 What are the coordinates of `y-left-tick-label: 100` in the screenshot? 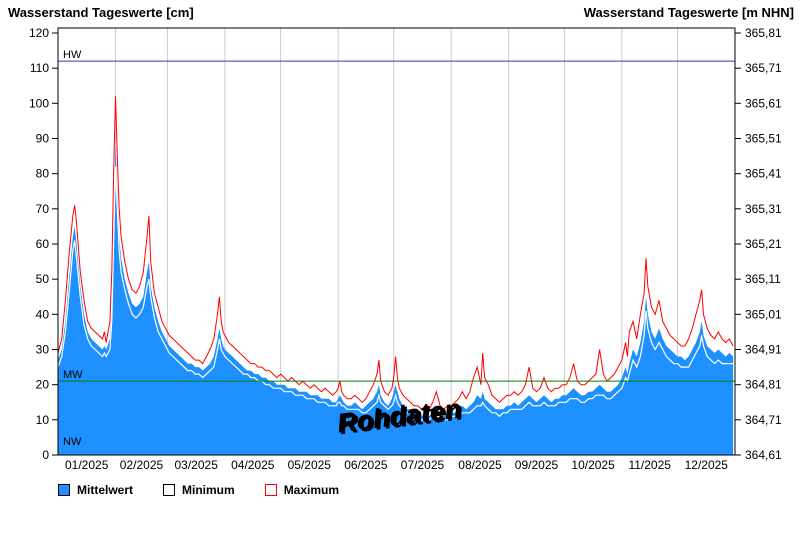 It's located at (39, 103).